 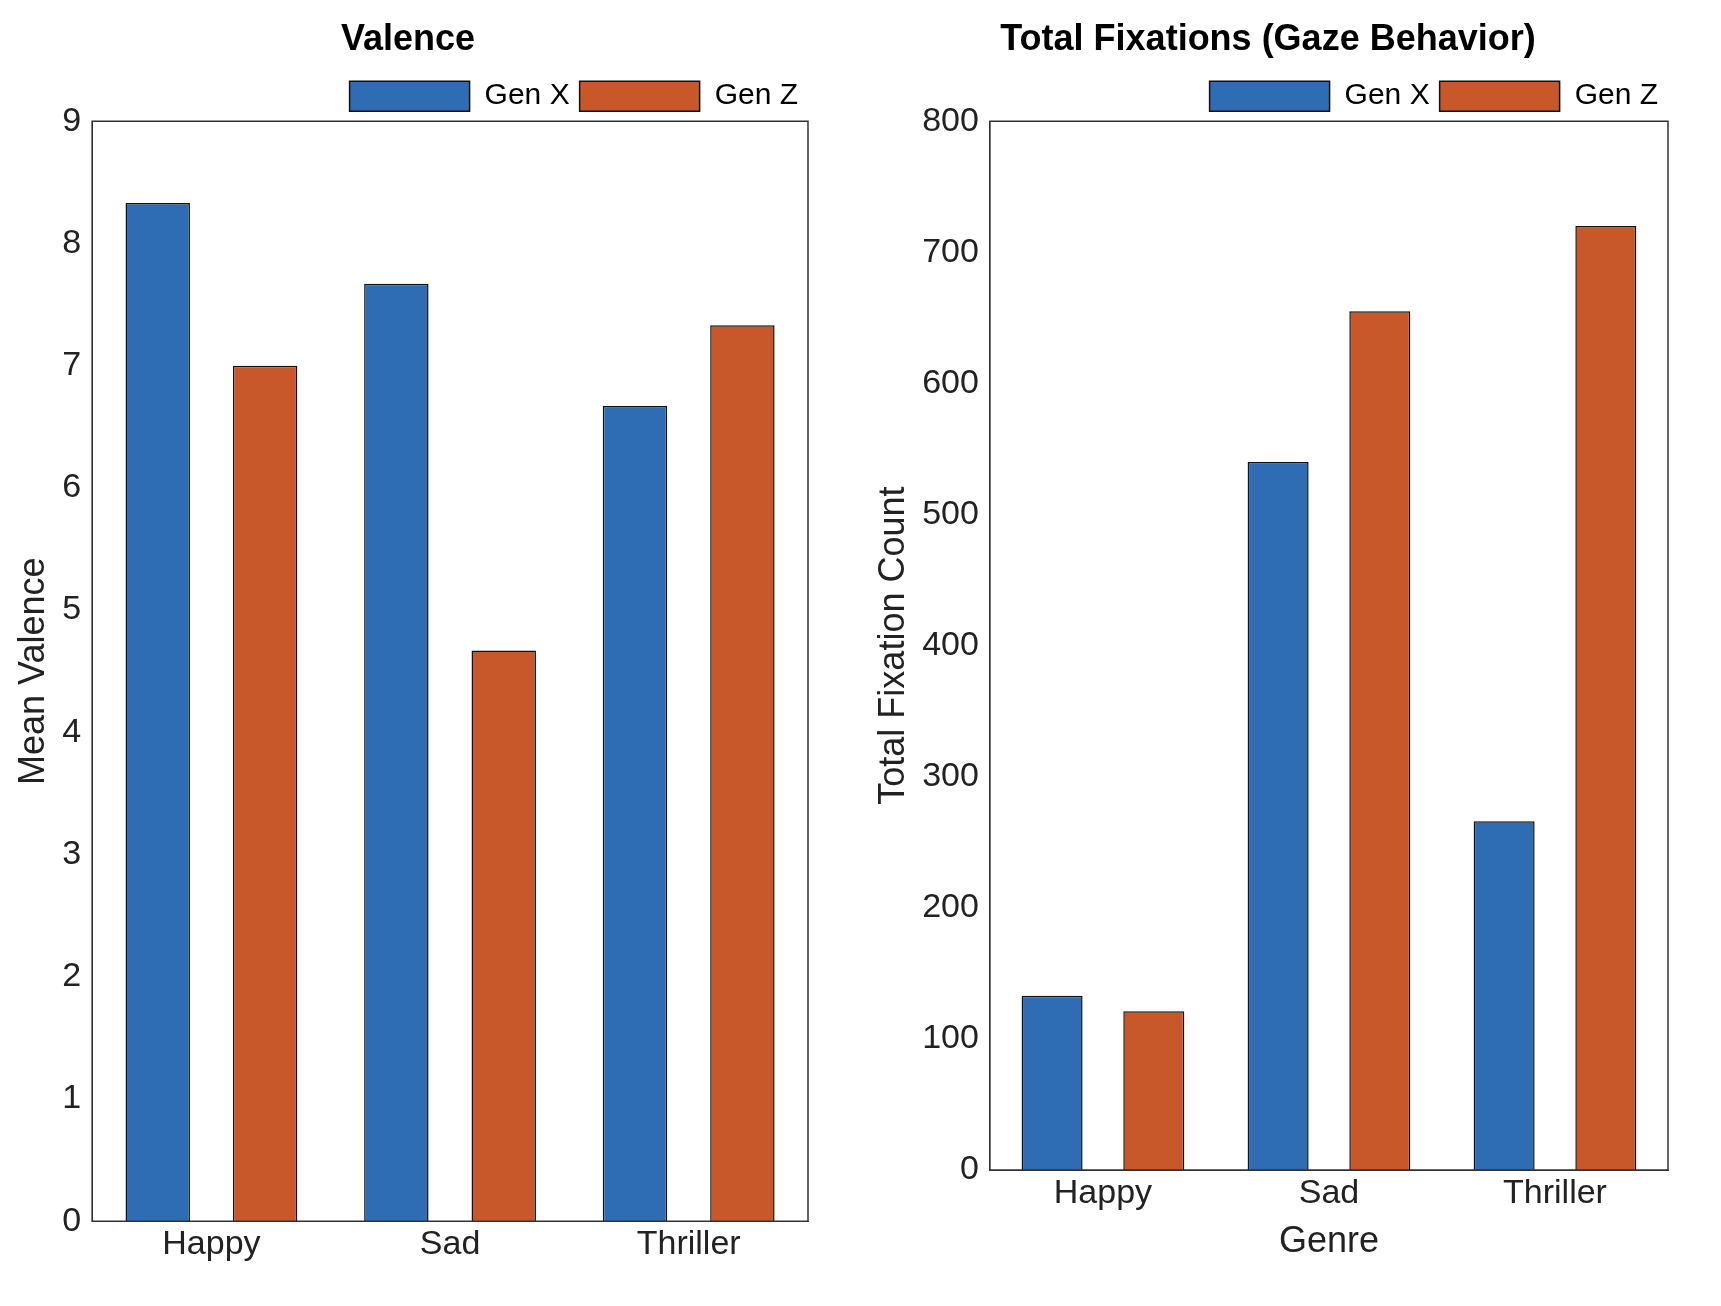 What do you see at coordinates (950, 905) in the screenshot?
I see `y-tick-label: 200` at bounding box center [950, 905].